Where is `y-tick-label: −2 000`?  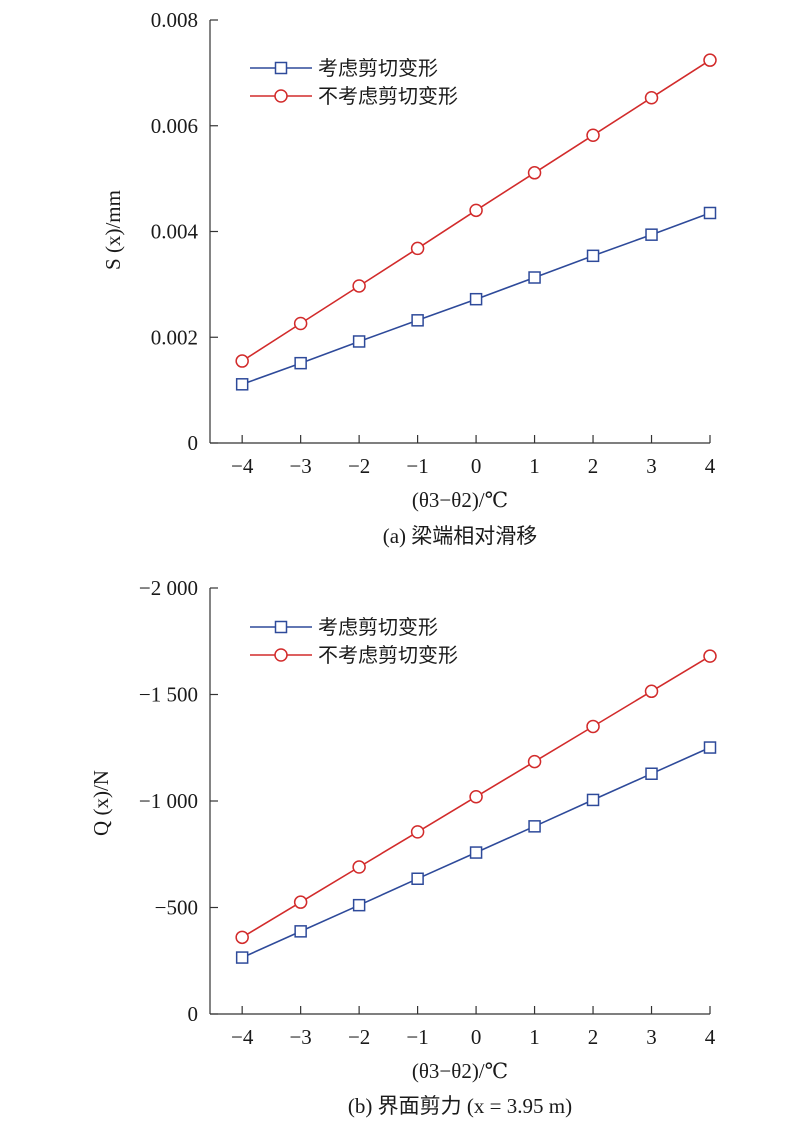 y-tick-label: −2 000 is located at coordinates (168, 588).